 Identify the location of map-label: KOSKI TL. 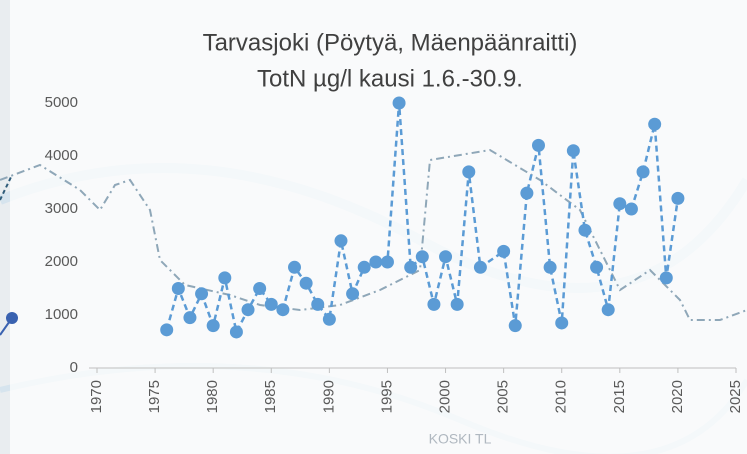
(460, 439).